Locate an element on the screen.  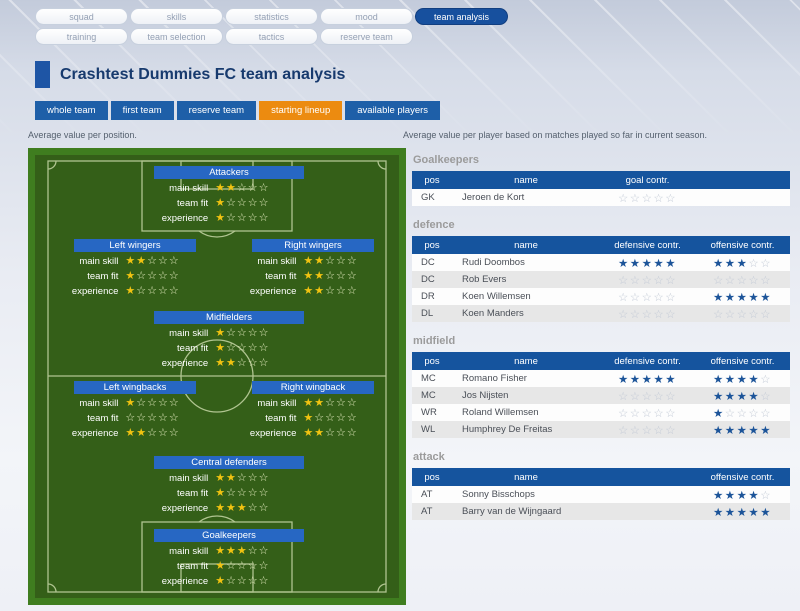
nav-tab-mood: mood is located at coordinates (366, 16).